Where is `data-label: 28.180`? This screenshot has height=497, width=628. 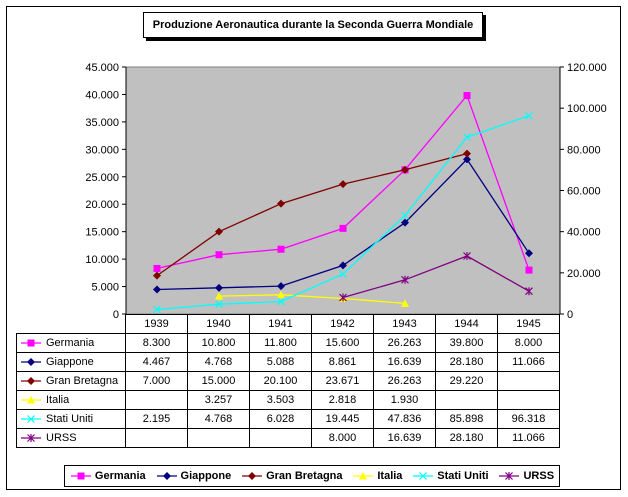
data-label: 28.180 is located at coordinates (466, 362).